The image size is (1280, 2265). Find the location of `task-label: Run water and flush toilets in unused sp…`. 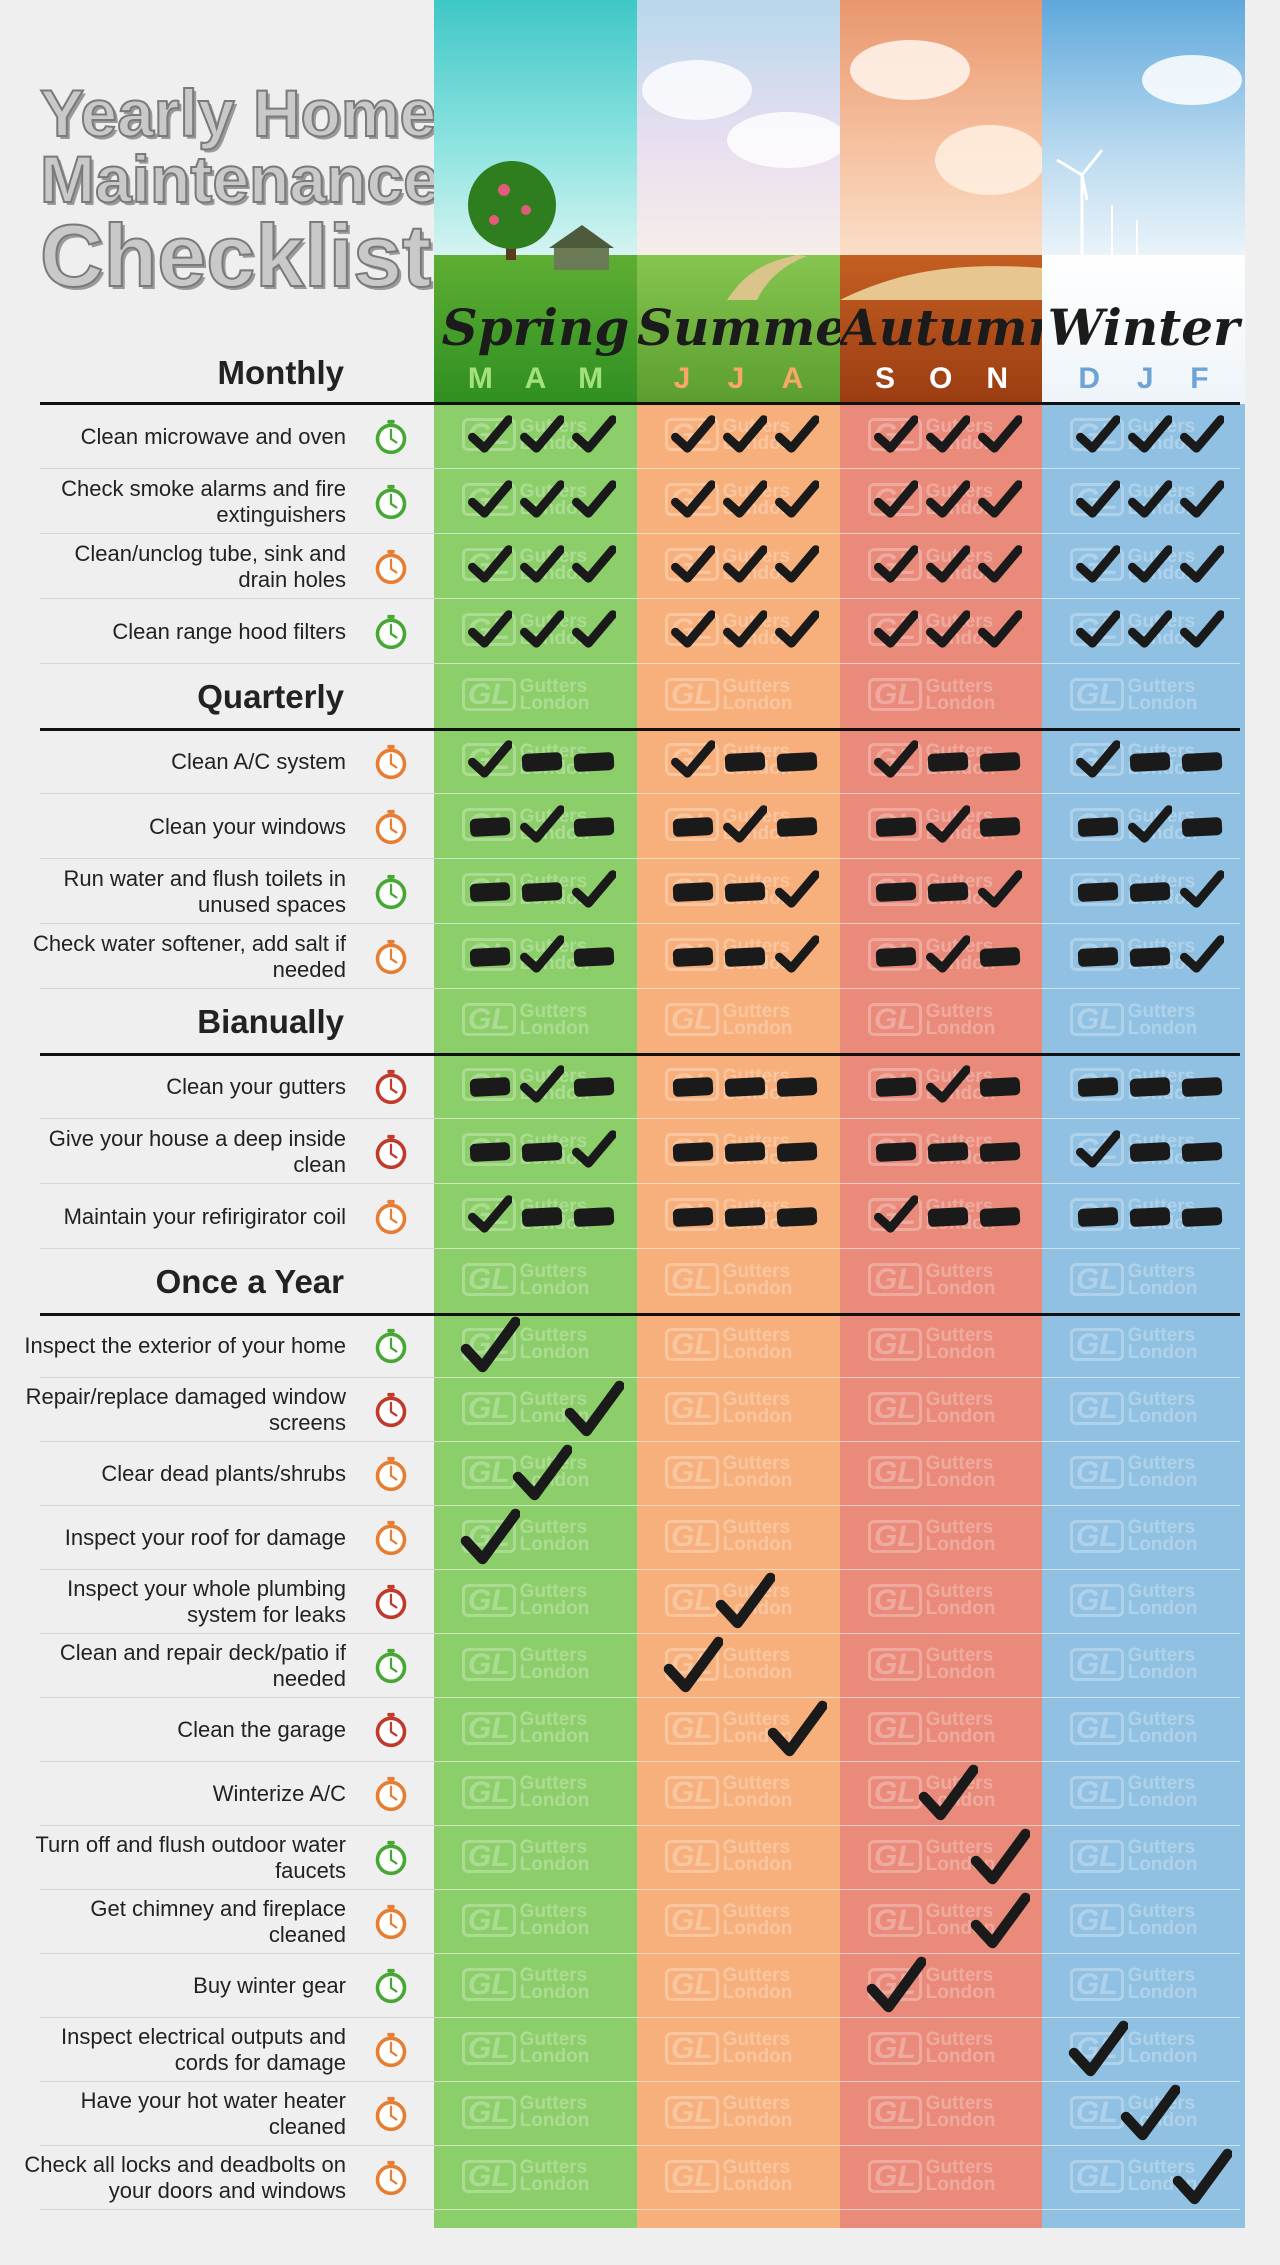

task-label: Run water and flush toilets in unused sp… is located at coordinates (205, 891).